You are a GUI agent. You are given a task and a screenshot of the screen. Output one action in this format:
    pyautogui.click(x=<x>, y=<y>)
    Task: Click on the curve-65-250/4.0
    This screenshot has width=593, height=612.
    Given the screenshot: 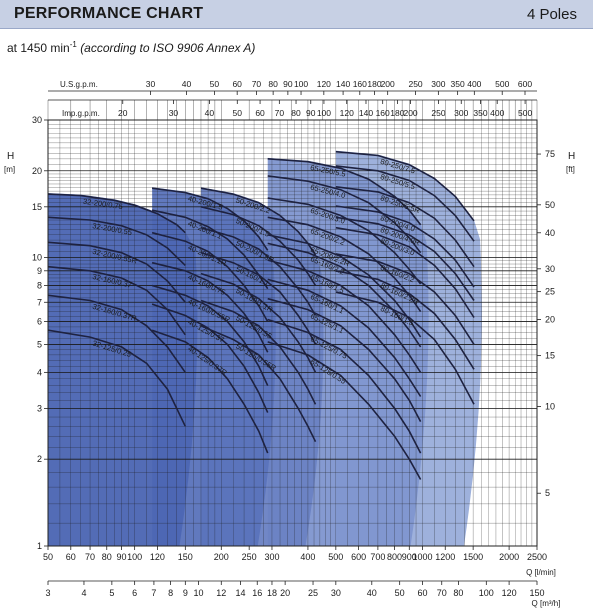 What is the action you would take?
    pyautogui.click(x=344, y=214)
    